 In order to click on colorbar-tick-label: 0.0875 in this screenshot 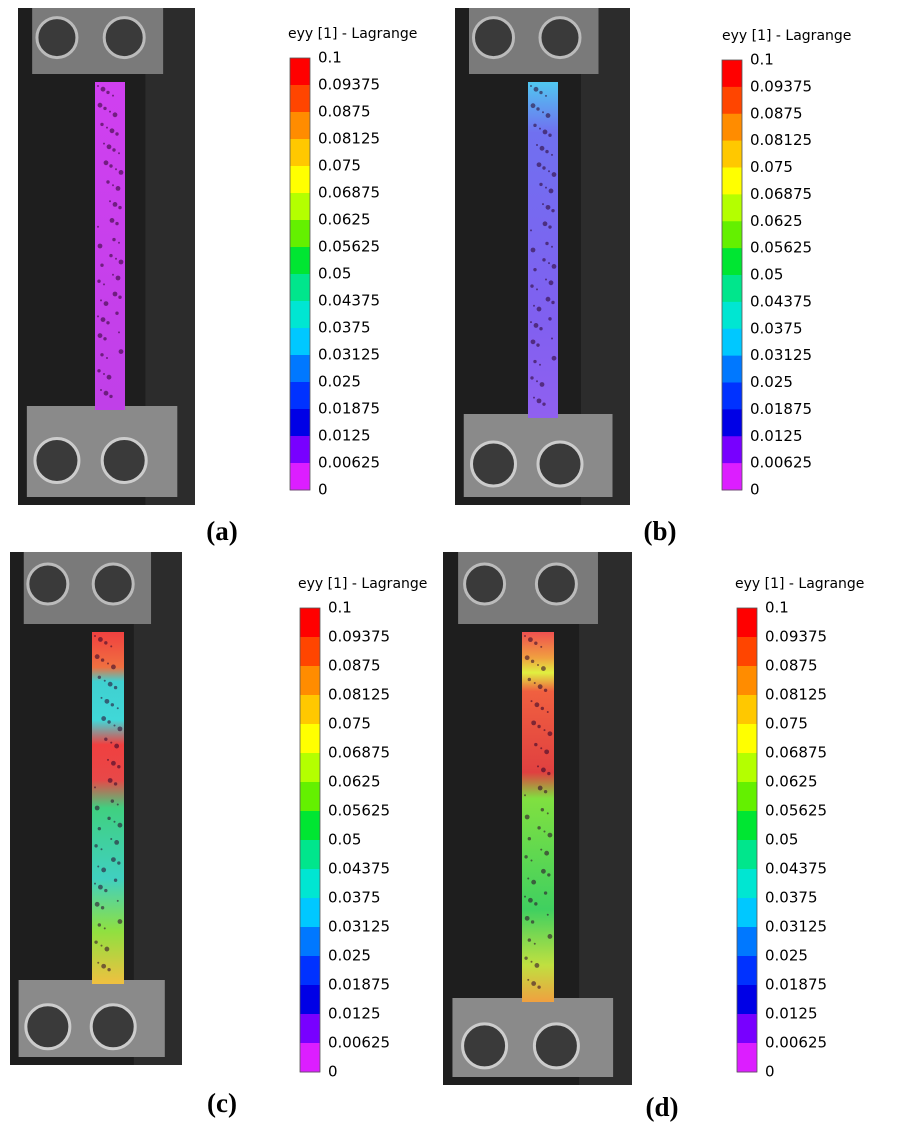, I will do `click(776, 113)`.